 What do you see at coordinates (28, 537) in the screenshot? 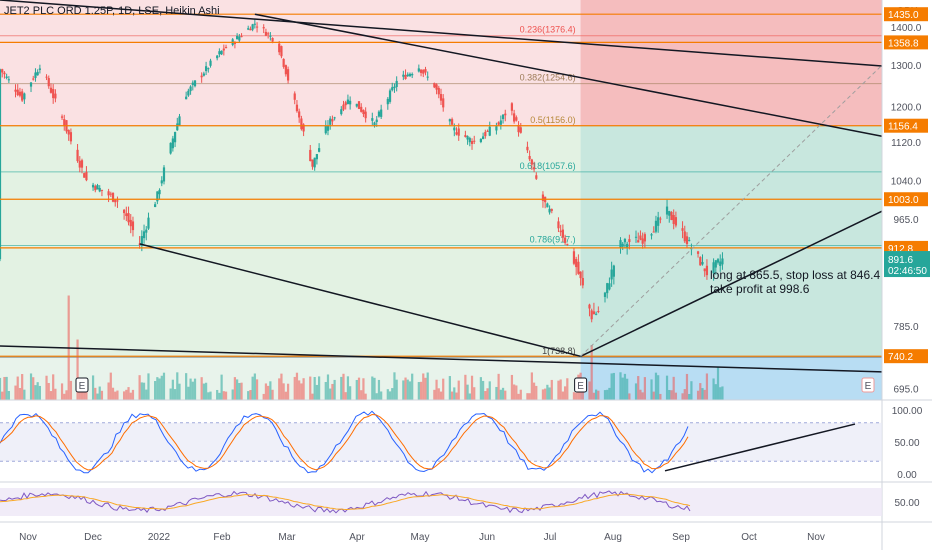
I see `time-axis-label-0: Nov` at bounding box center [28, 537].